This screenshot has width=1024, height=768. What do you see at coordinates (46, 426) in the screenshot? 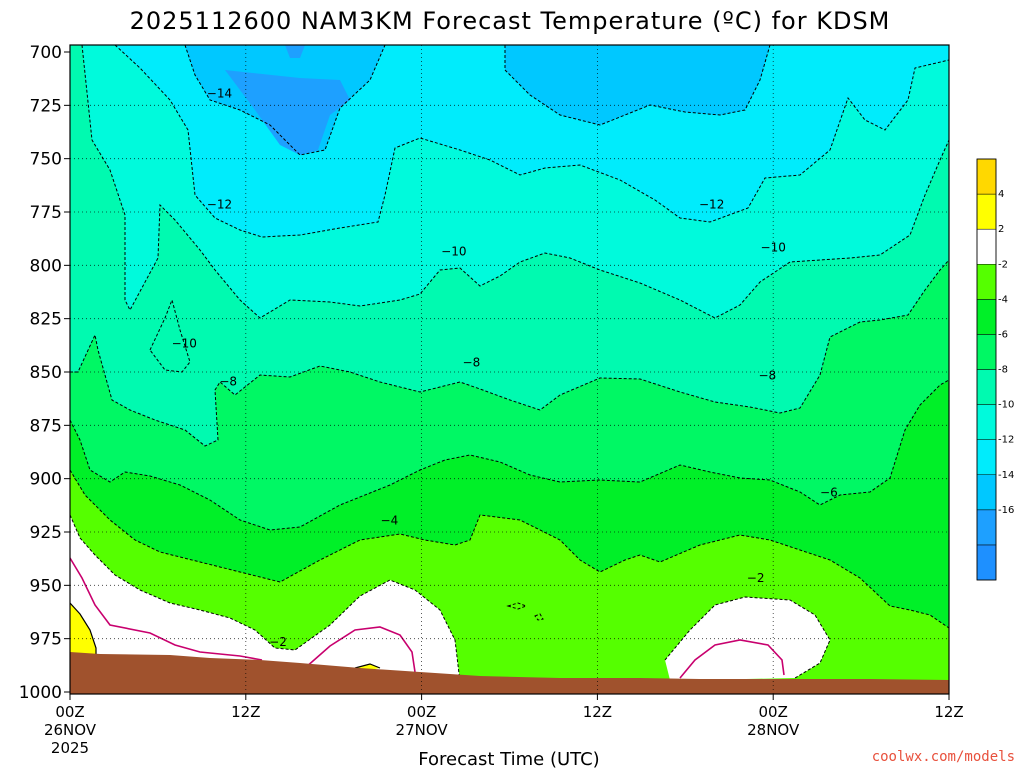
I see `y-tick-label: 875` at bounding box center [46, 426].